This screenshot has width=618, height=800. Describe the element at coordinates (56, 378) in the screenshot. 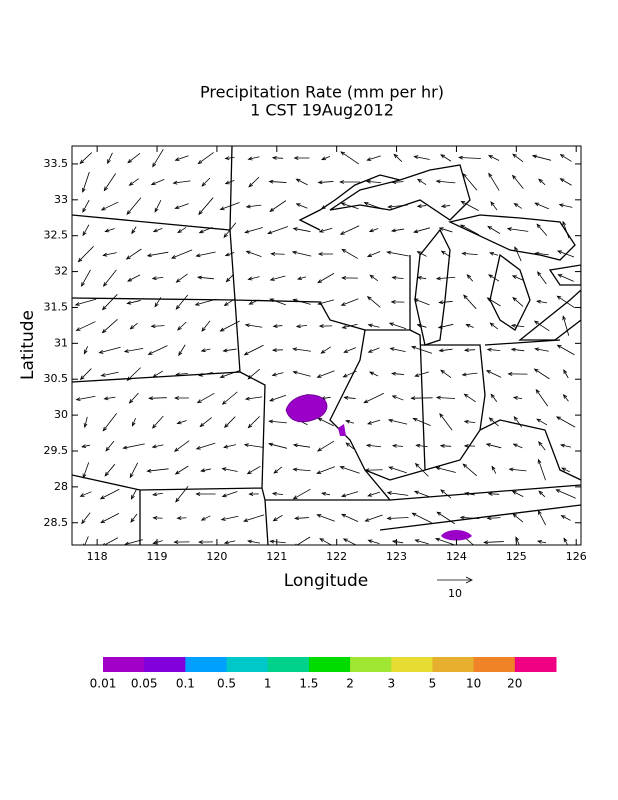

I see `y-tick-label: 30.5` at that location.